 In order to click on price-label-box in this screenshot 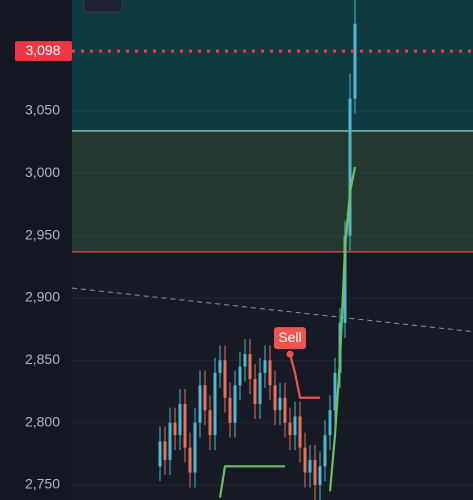, I will do `click(43, 51)`.